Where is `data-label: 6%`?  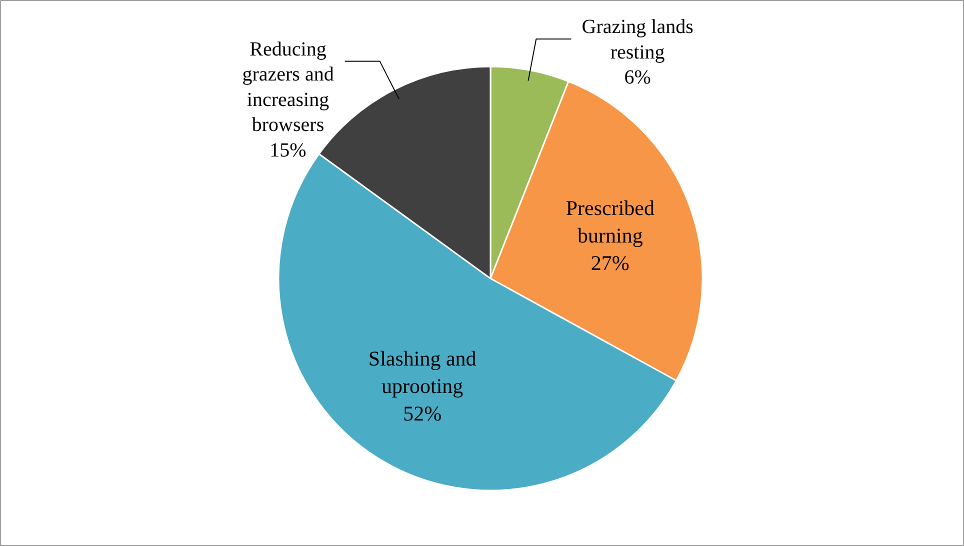 data-label: 6% is located at coordinates (637, 77).